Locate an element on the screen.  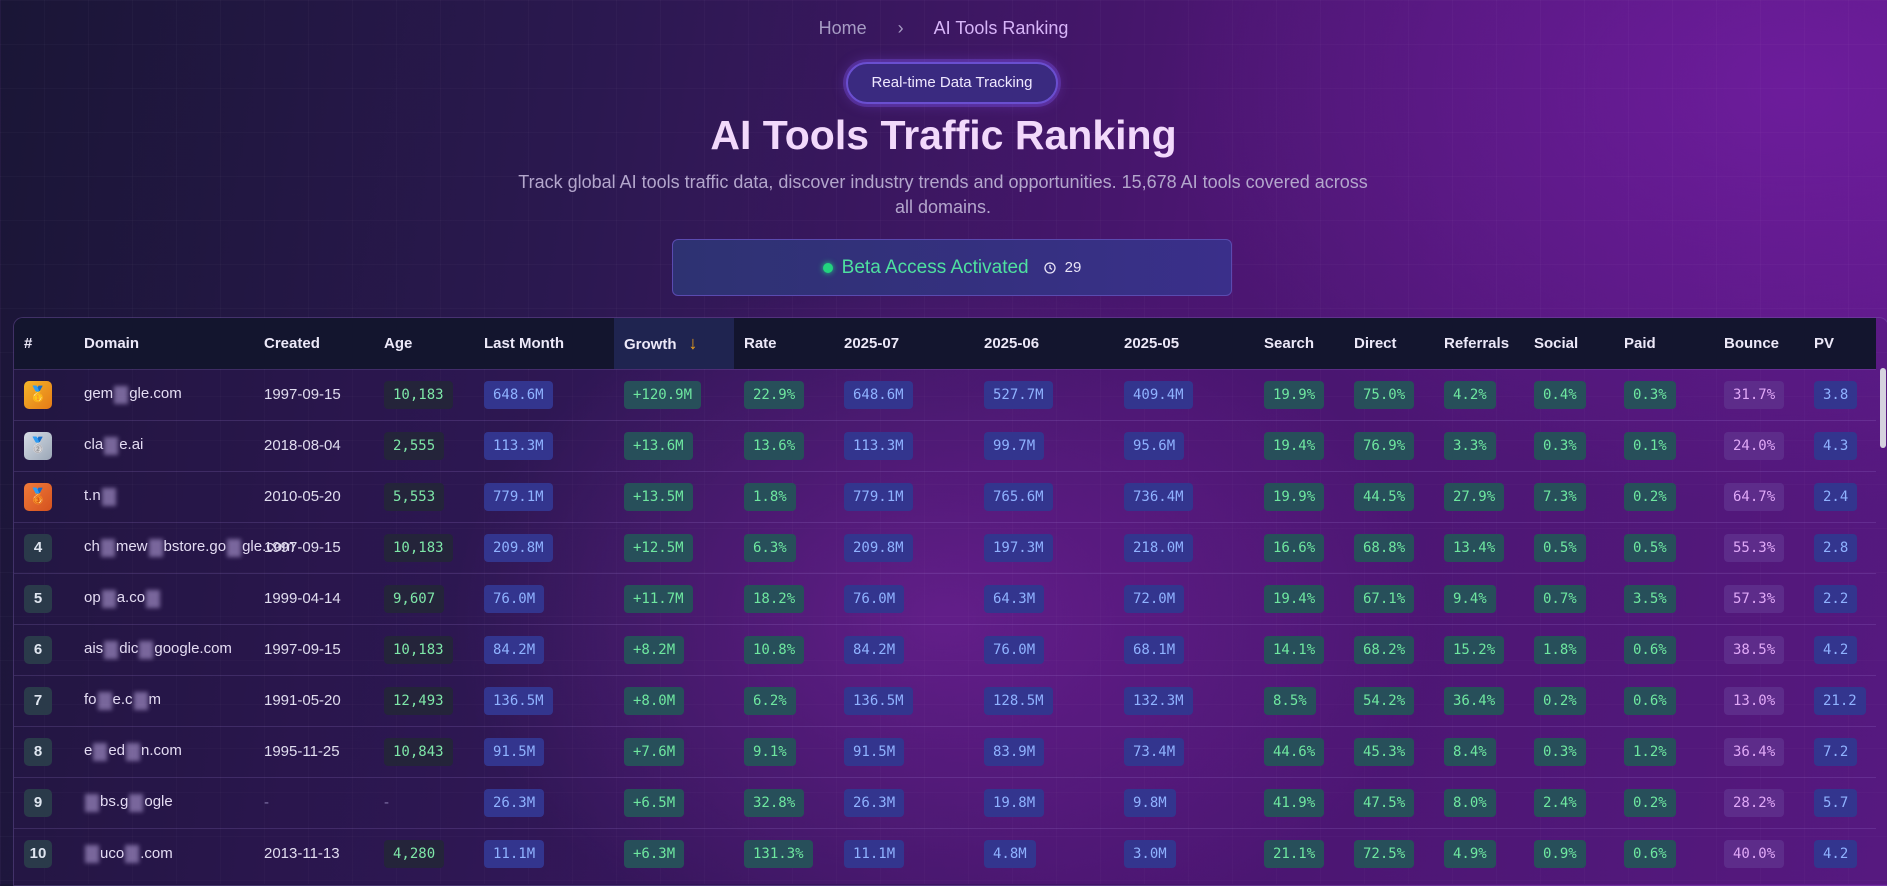
paid-value: 0.6% is located at coordinates (1650, 700).